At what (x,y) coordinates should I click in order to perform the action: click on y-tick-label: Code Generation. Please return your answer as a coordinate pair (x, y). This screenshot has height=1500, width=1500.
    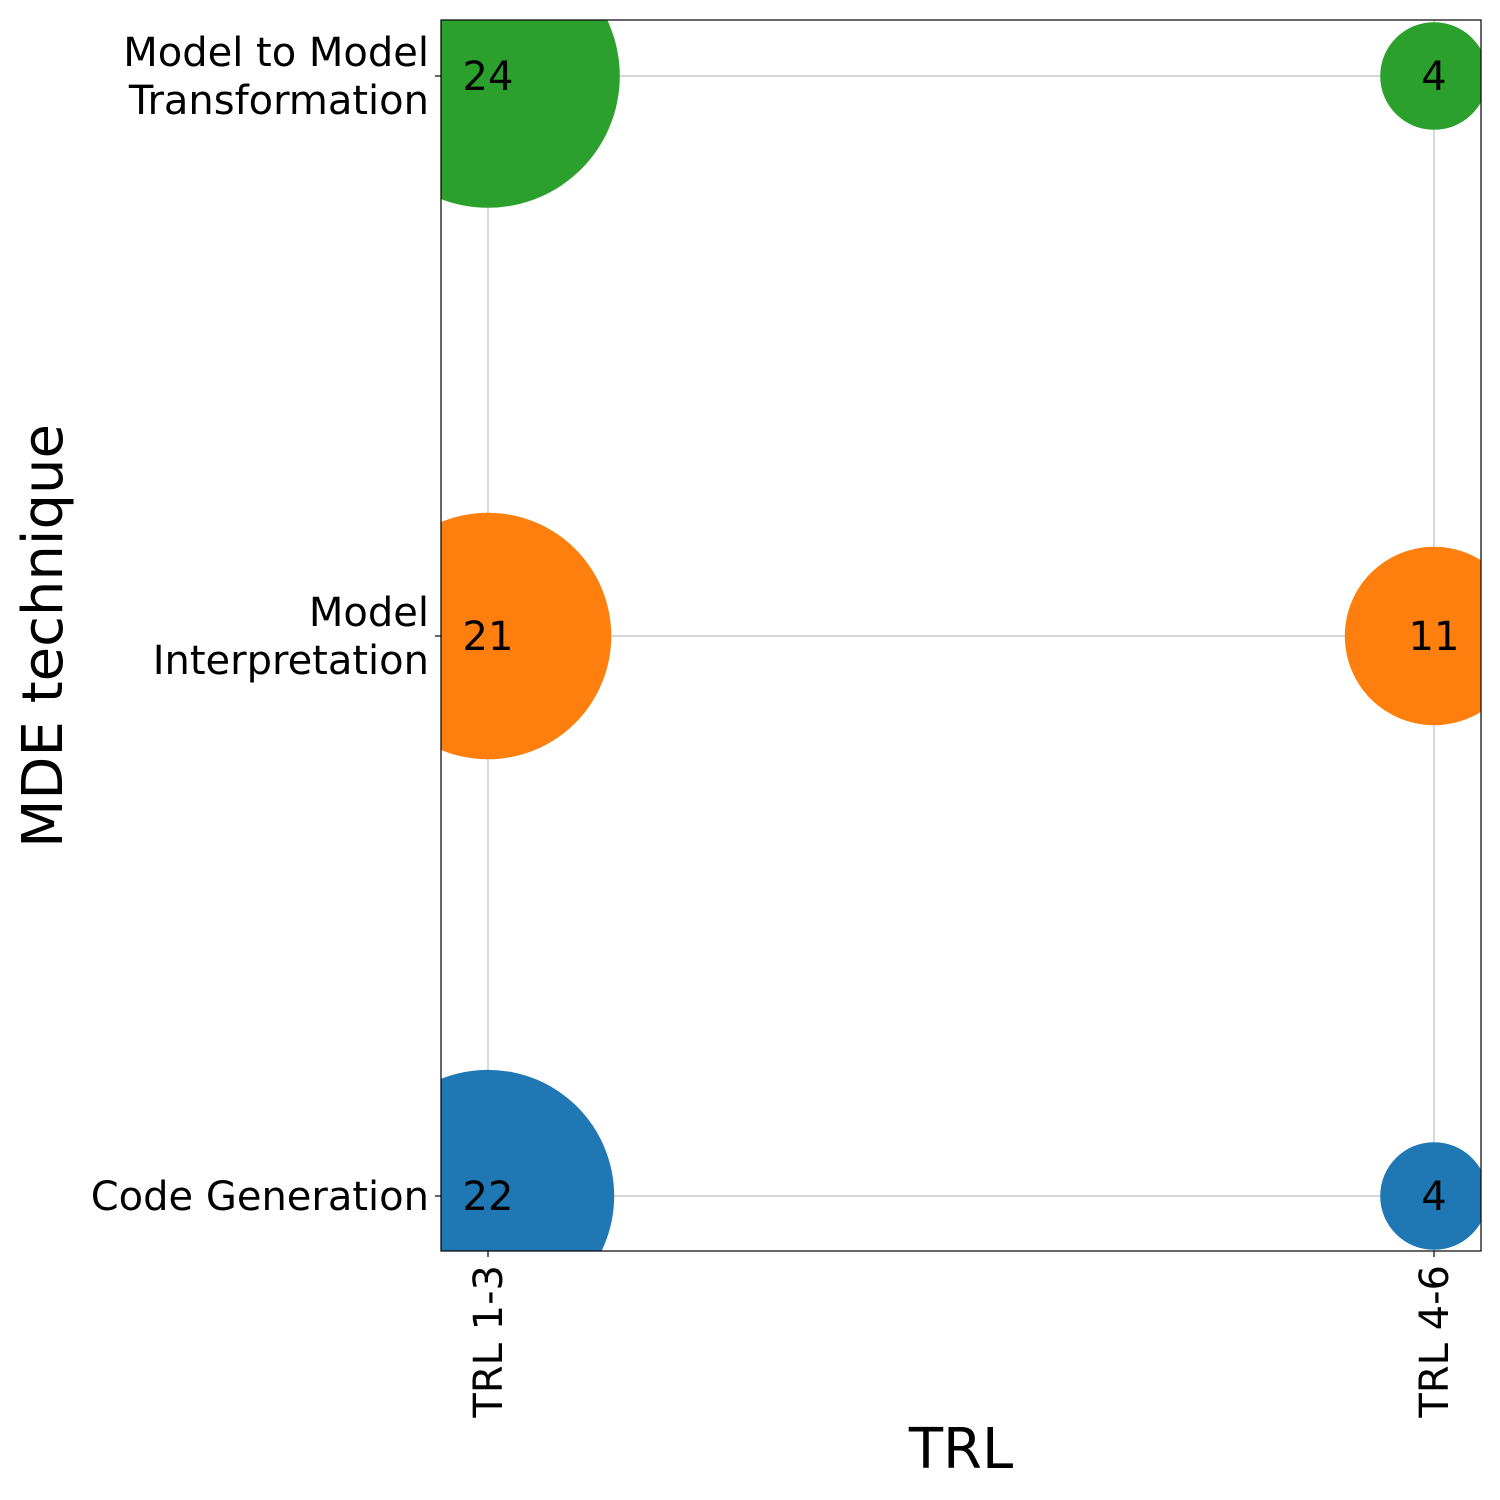
    Looking at the image, I should click on (260, 1197).